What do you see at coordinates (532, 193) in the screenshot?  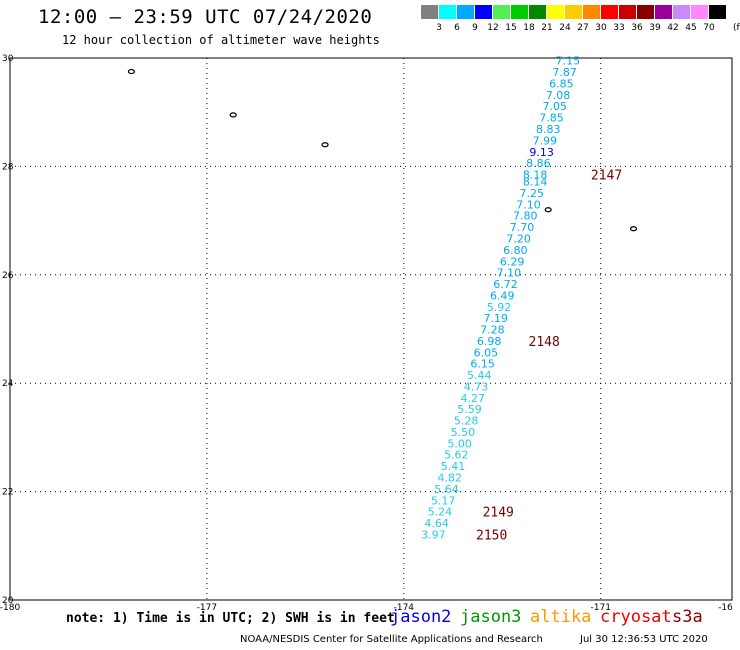 I see `swh-value-label: 7.25` at bounding box center [532, 193].